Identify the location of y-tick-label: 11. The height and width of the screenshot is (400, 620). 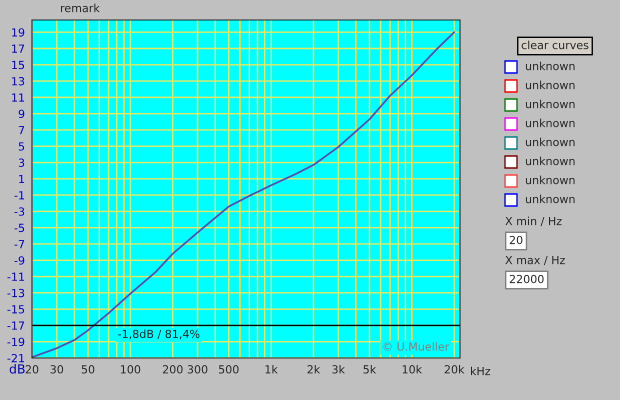
(18, 97).